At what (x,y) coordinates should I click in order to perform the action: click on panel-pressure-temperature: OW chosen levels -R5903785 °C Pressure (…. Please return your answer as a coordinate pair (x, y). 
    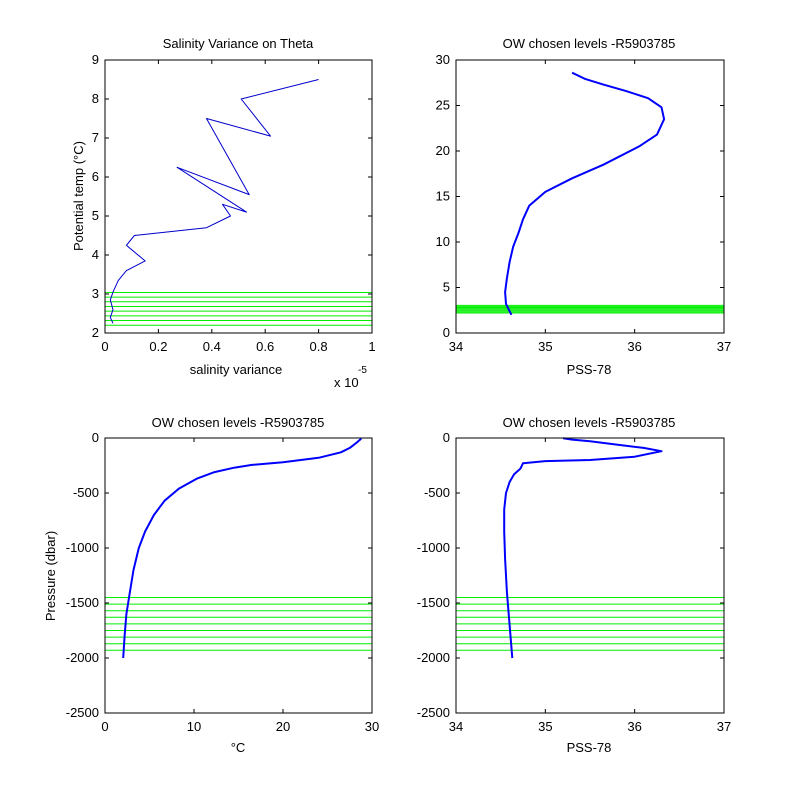
    Looking at the image, I should click on (183, 585).